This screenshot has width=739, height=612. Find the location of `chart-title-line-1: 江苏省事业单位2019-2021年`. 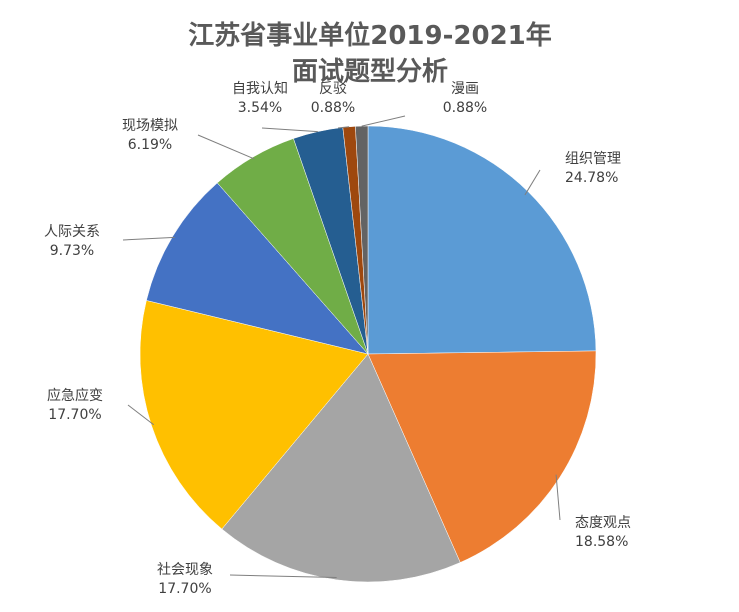

chart-title-line-1: 江苏省事业单位2019-2021年 is located at coordinates (370, 35).